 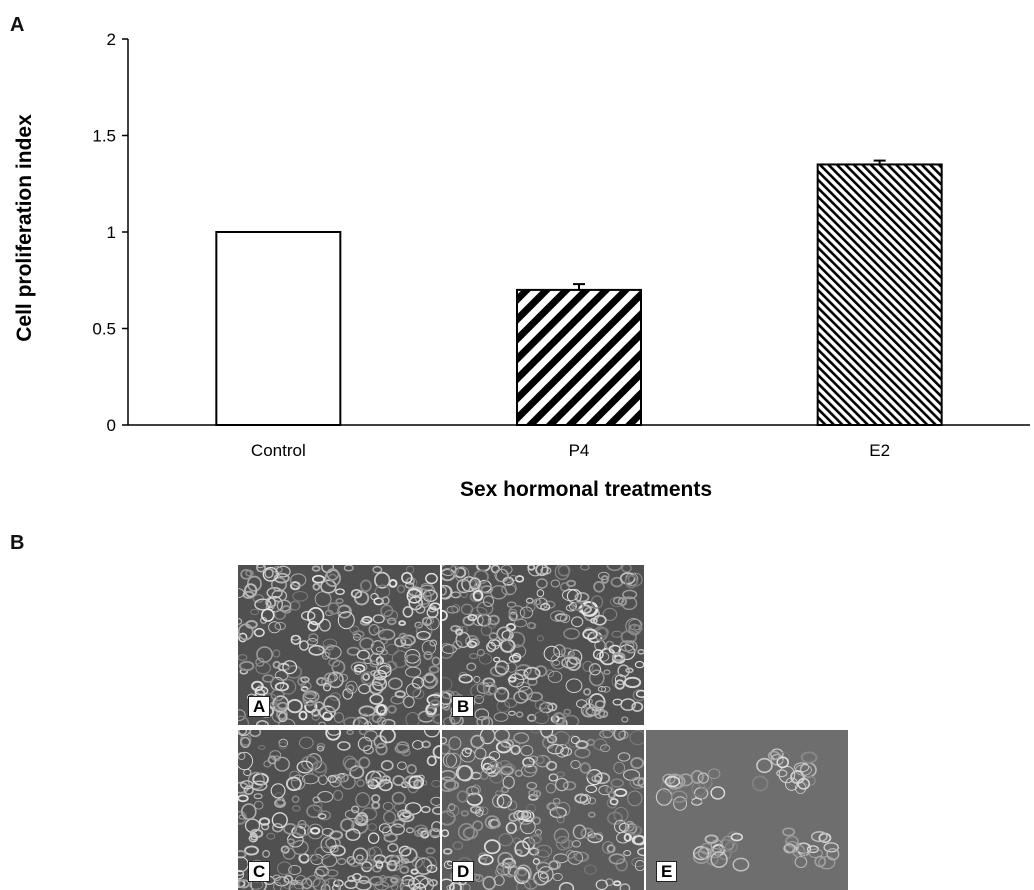 What do you see at coordinates (111, 39) in the screenshot?
I see `y-tick-label: 2` at bounding box center [111, 39].